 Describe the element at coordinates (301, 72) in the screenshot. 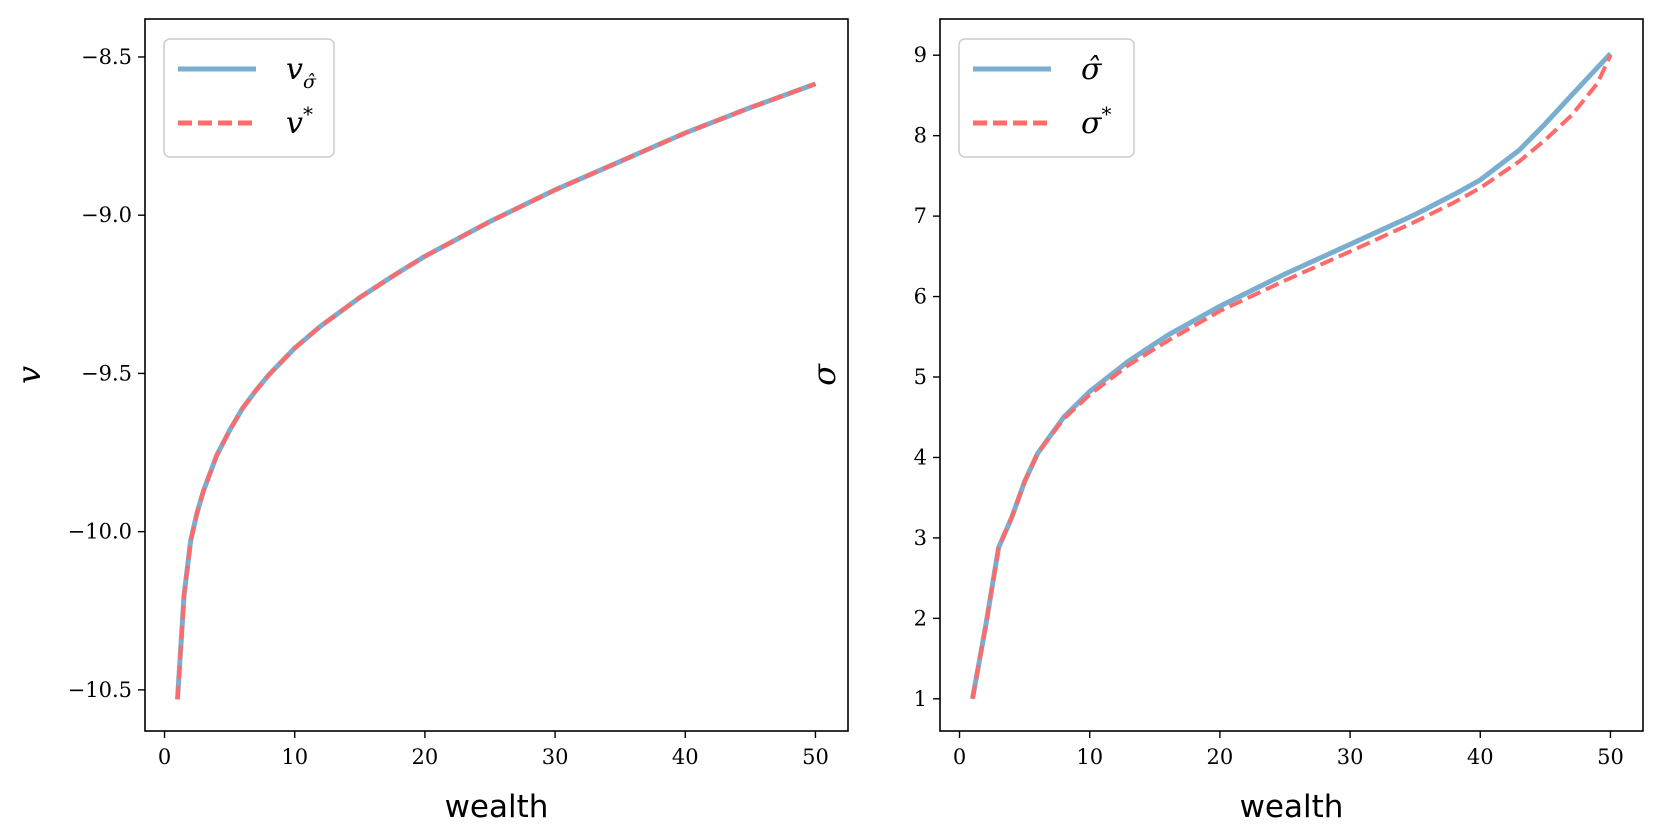

I see `legend-label-approx: vσ̂` at that location.